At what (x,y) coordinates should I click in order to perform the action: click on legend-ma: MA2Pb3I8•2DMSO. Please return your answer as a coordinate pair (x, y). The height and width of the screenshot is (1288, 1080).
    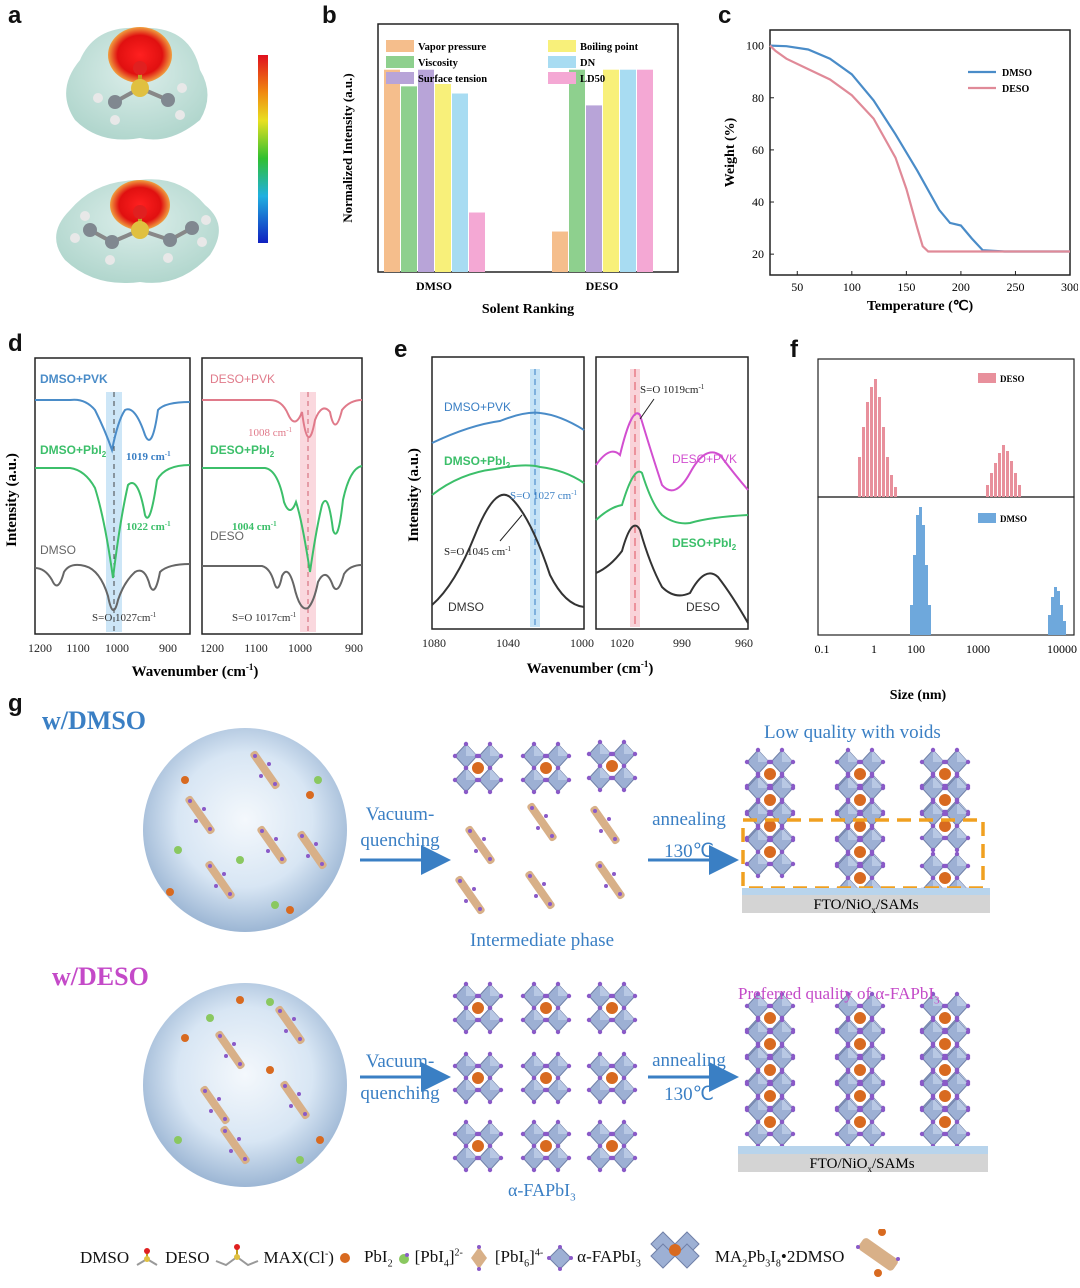
    Looking at the image, I should click on (779, 1258).